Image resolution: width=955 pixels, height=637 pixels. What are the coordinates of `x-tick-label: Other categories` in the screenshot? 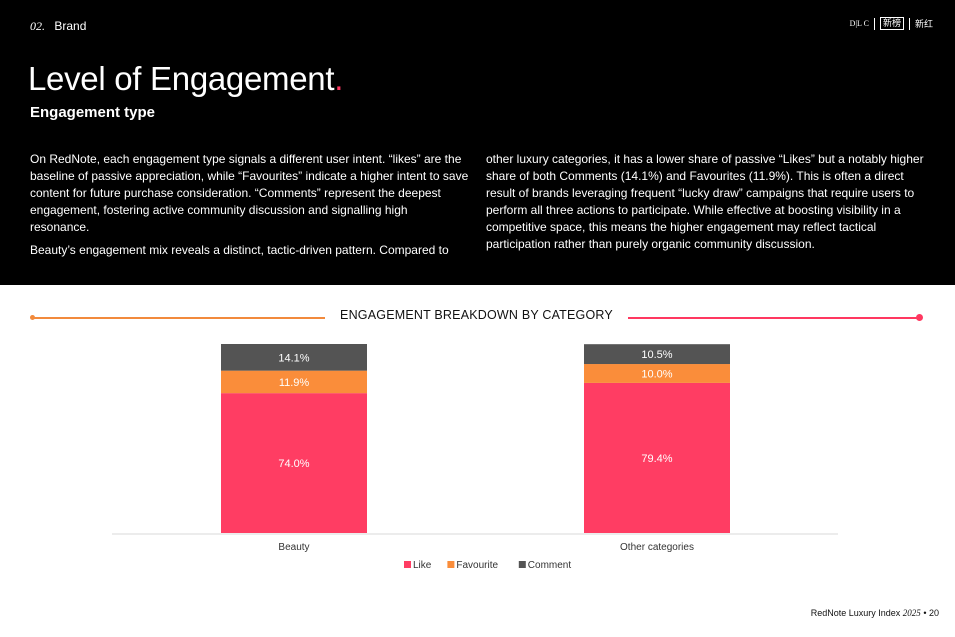 It's located at (657, 547).